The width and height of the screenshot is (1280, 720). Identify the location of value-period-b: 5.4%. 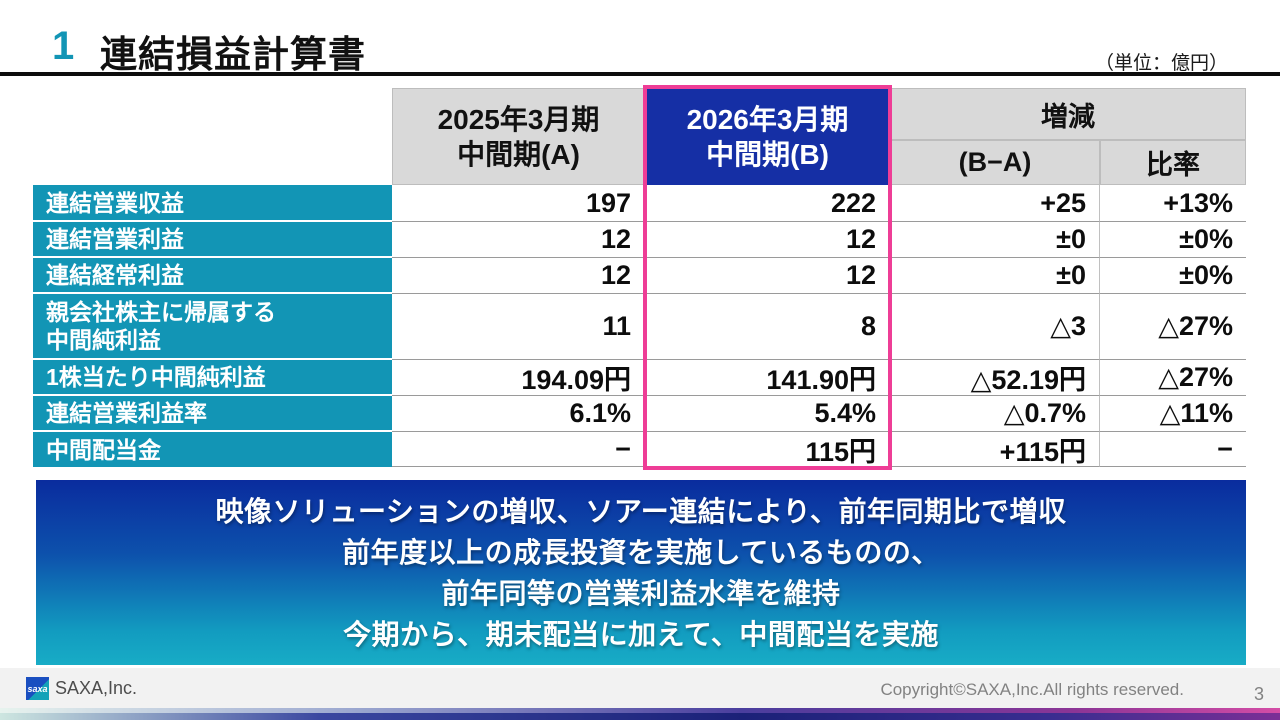
(767, 414).